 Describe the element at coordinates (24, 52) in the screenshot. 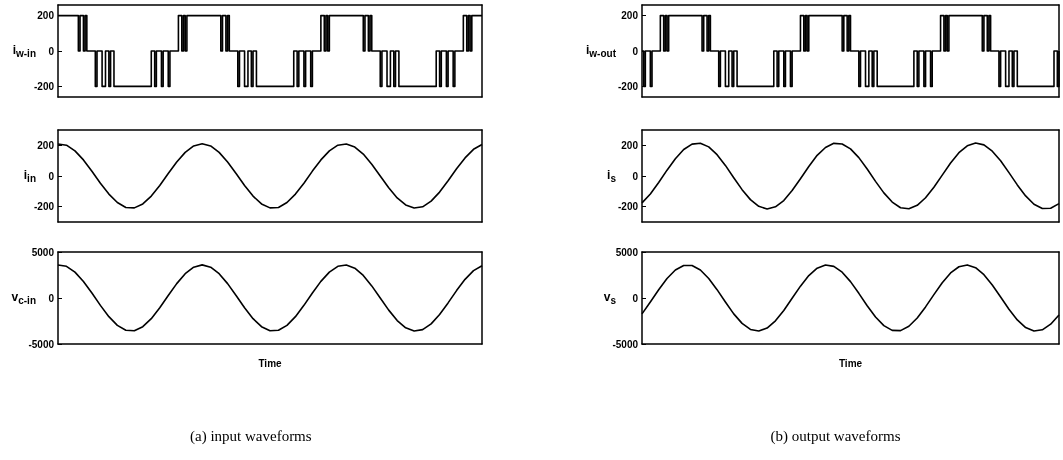

I see `y-axis-title: i$_{w-in}$` at that location.